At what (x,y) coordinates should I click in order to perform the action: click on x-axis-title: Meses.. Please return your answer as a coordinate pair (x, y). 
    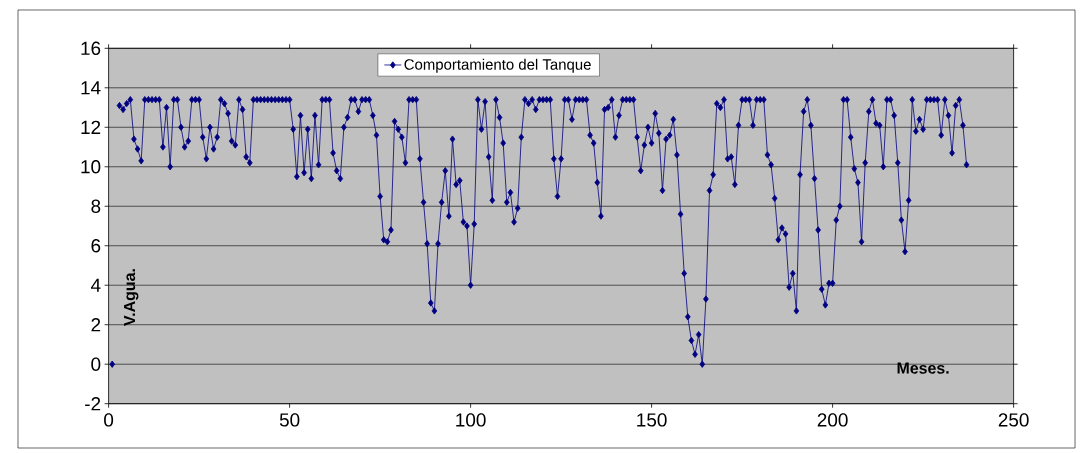
    Looking at the image, I should click on (923, 368).